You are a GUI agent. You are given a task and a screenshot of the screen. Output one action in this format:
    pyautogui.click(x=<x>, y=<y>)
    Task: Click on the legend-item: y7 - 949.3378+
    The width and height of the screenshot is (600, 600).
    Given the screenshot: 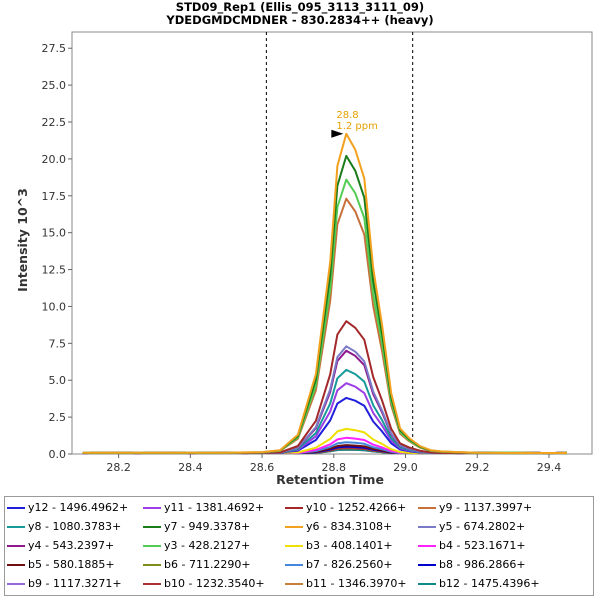 What is the action you would take?
    pyautogui.click(x=196, y=526)
    